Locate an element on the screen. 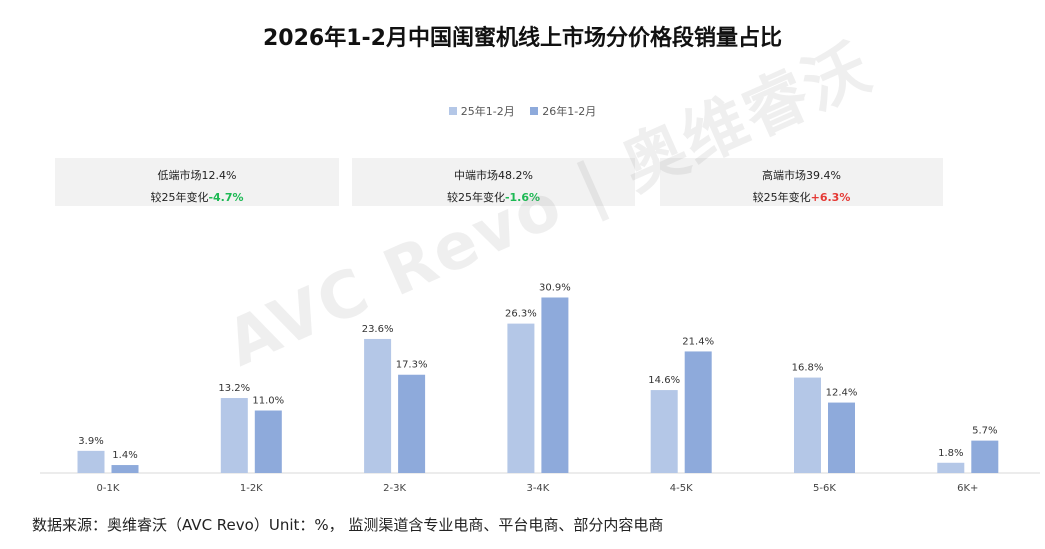 The width and height of the screenshot is (1045, 549). legend-item-series-2: 26年1-2月 is located at coordinates (563, 111).